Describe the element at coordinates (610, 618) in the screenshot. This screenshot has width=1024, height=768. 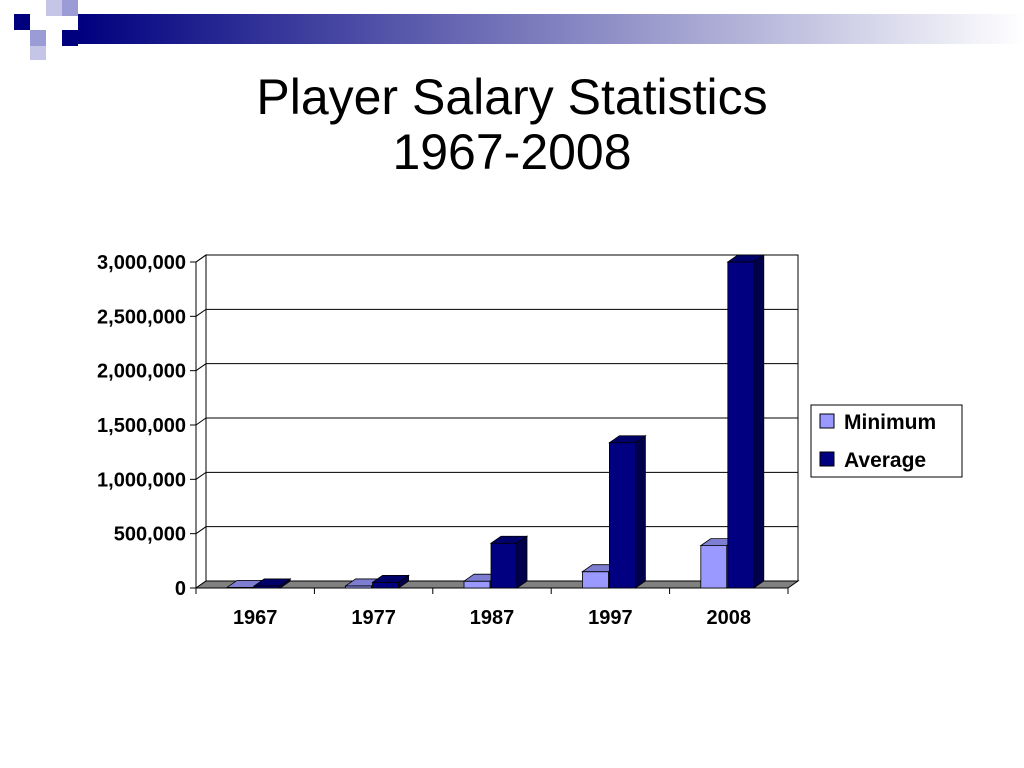
I see `x-tick-label: 1997` at that location.